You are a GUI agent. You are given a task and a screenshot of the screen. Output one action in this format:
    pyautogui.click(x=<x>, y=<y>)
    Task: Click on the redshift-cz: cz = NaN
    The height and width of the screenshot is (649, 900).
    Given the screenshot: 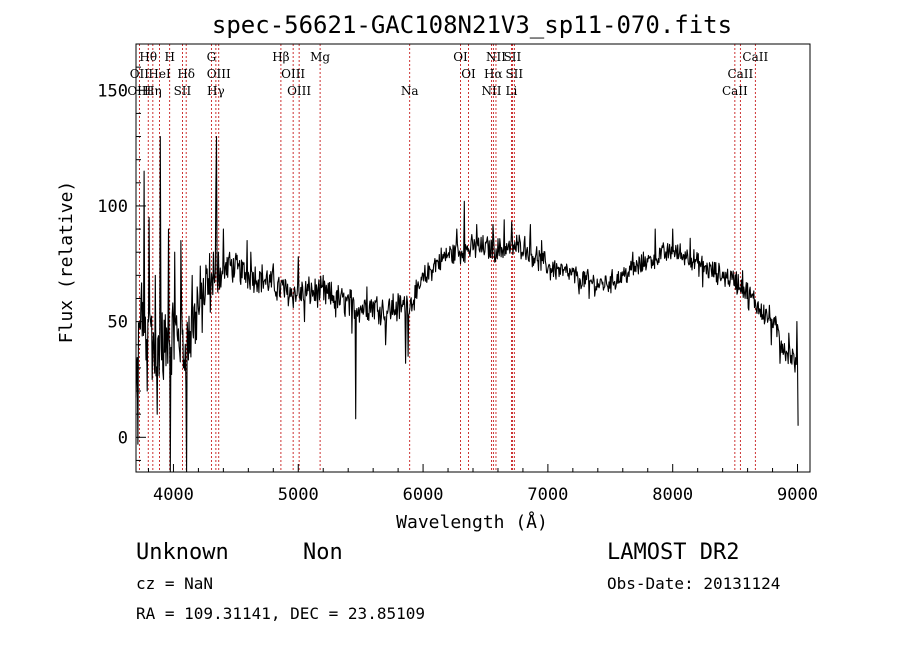 What is the action you would take?
    pyautogui.click(x=174, y=583)
    